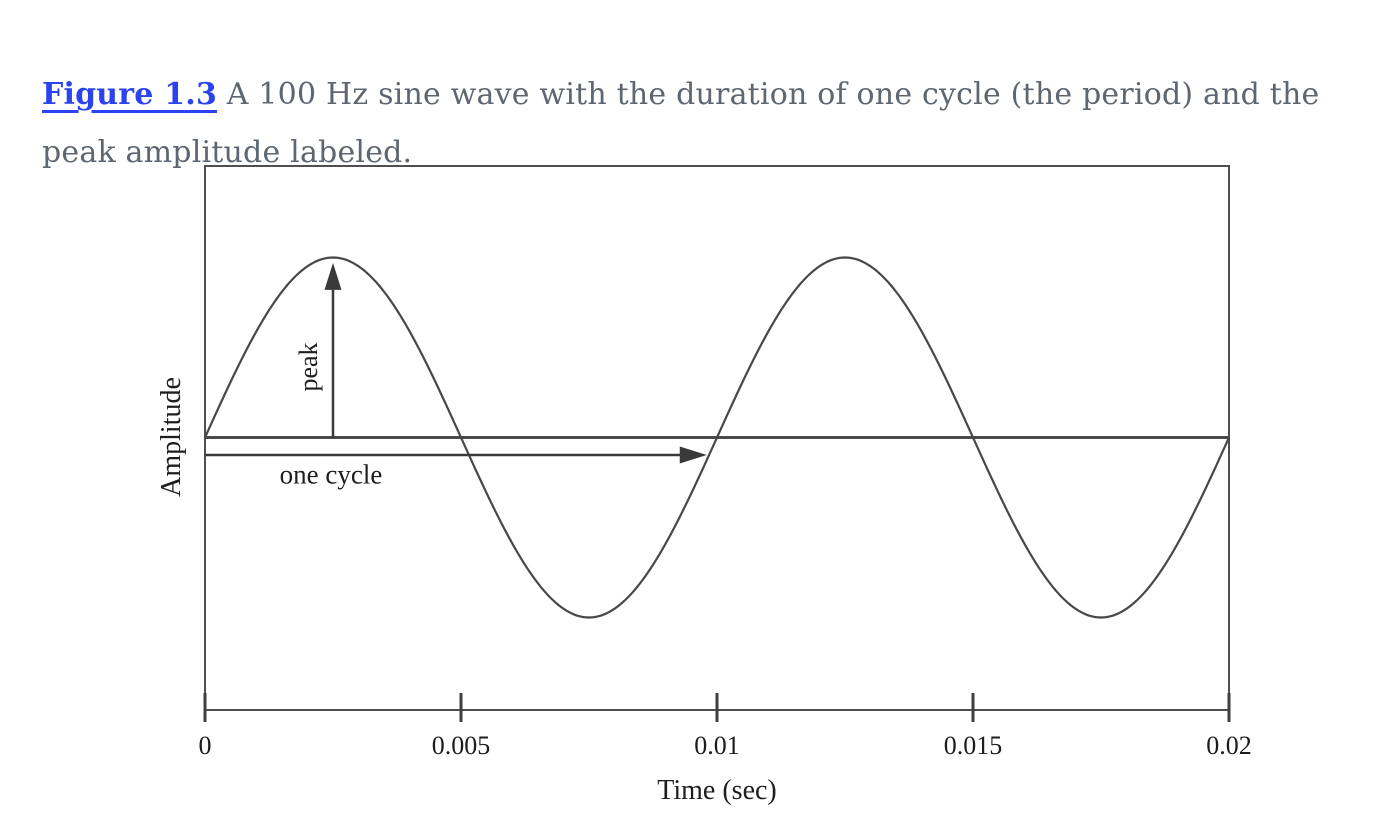 The width and height of the screenshot is (1398, 830). Describe the element at coordinates (171, 437) in the screenshot. I see `y-axis-label: Amplitude` at that location.